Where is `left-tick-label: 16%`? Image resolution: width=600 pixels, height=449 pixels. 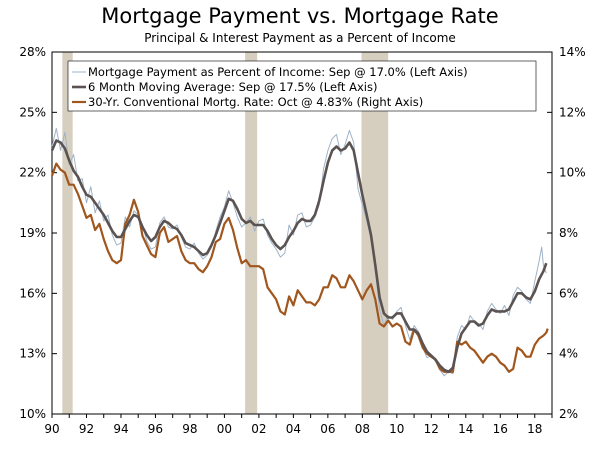
left-tick-label: 16% is located at coordinates (32, 293).